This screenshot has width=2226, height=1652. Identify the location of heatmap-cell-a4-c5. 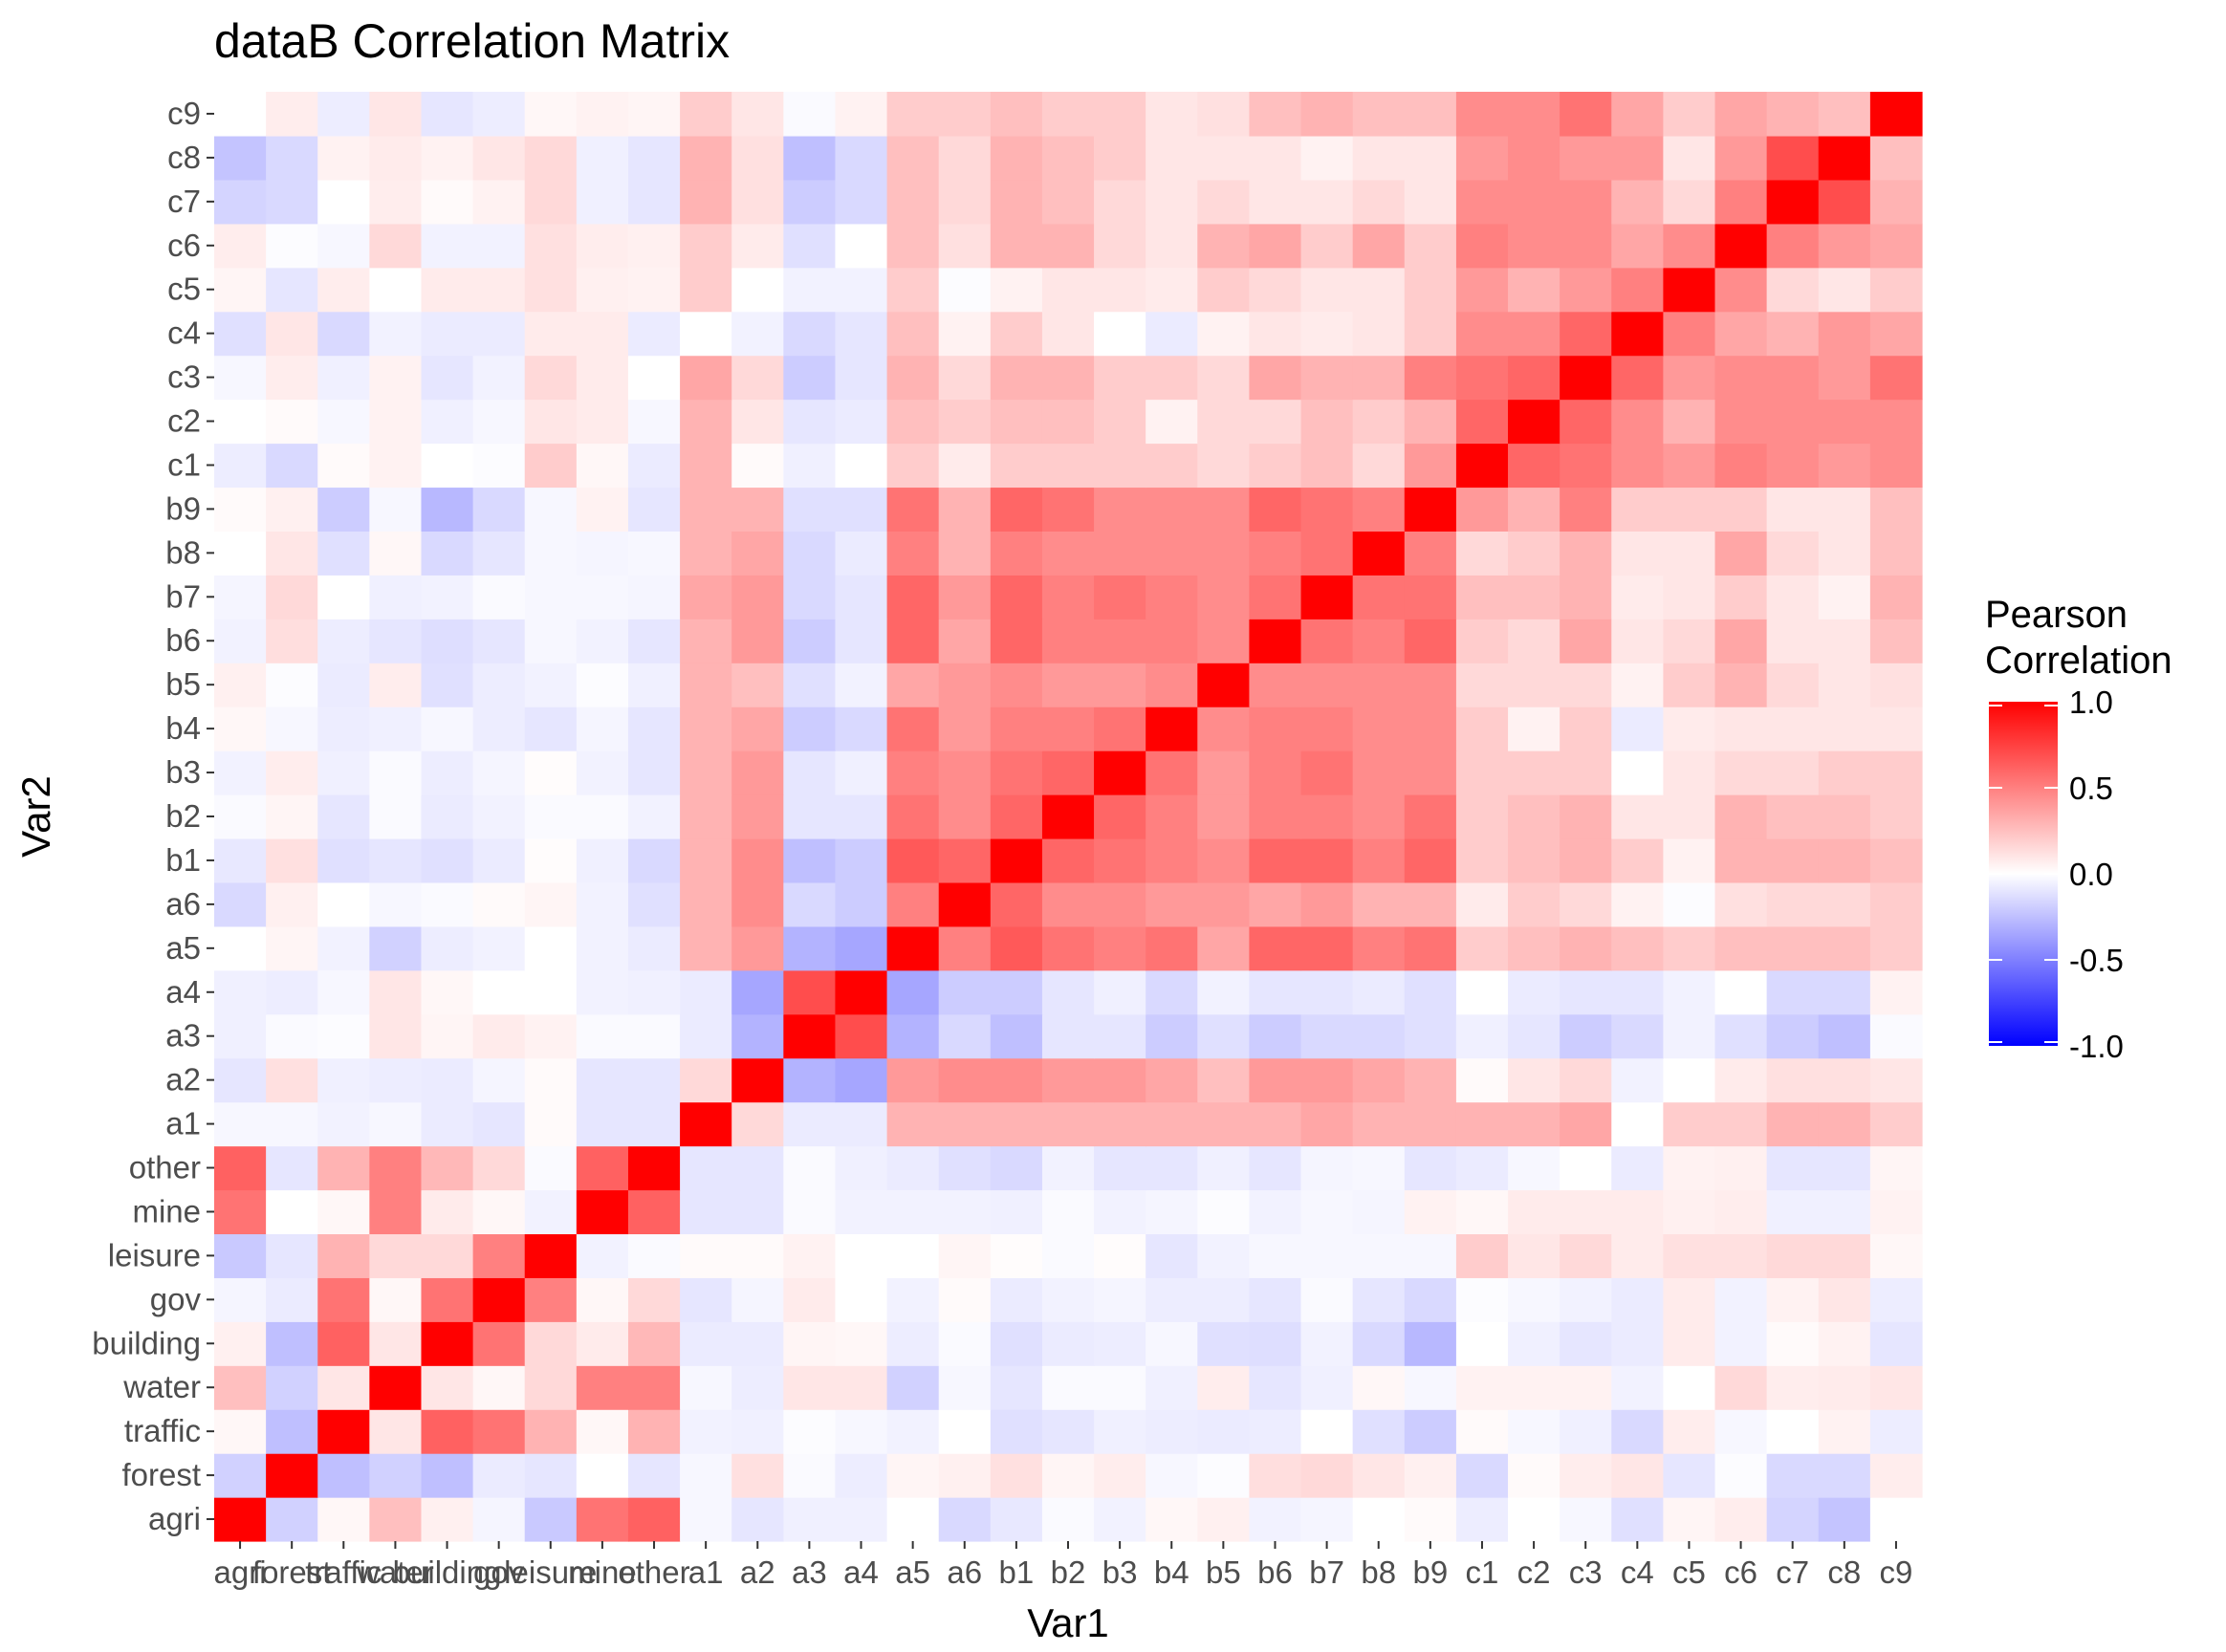
(861, 290).